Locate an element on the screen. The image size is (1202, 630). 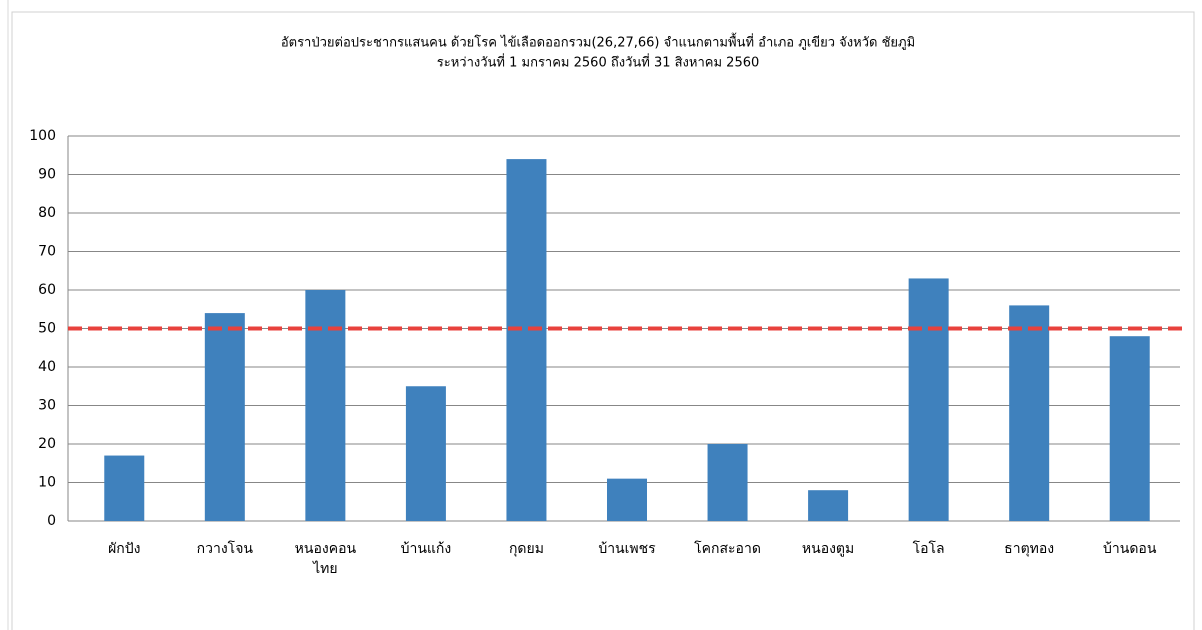
y-tick-label: 70 is located at coordinates (47, 252).